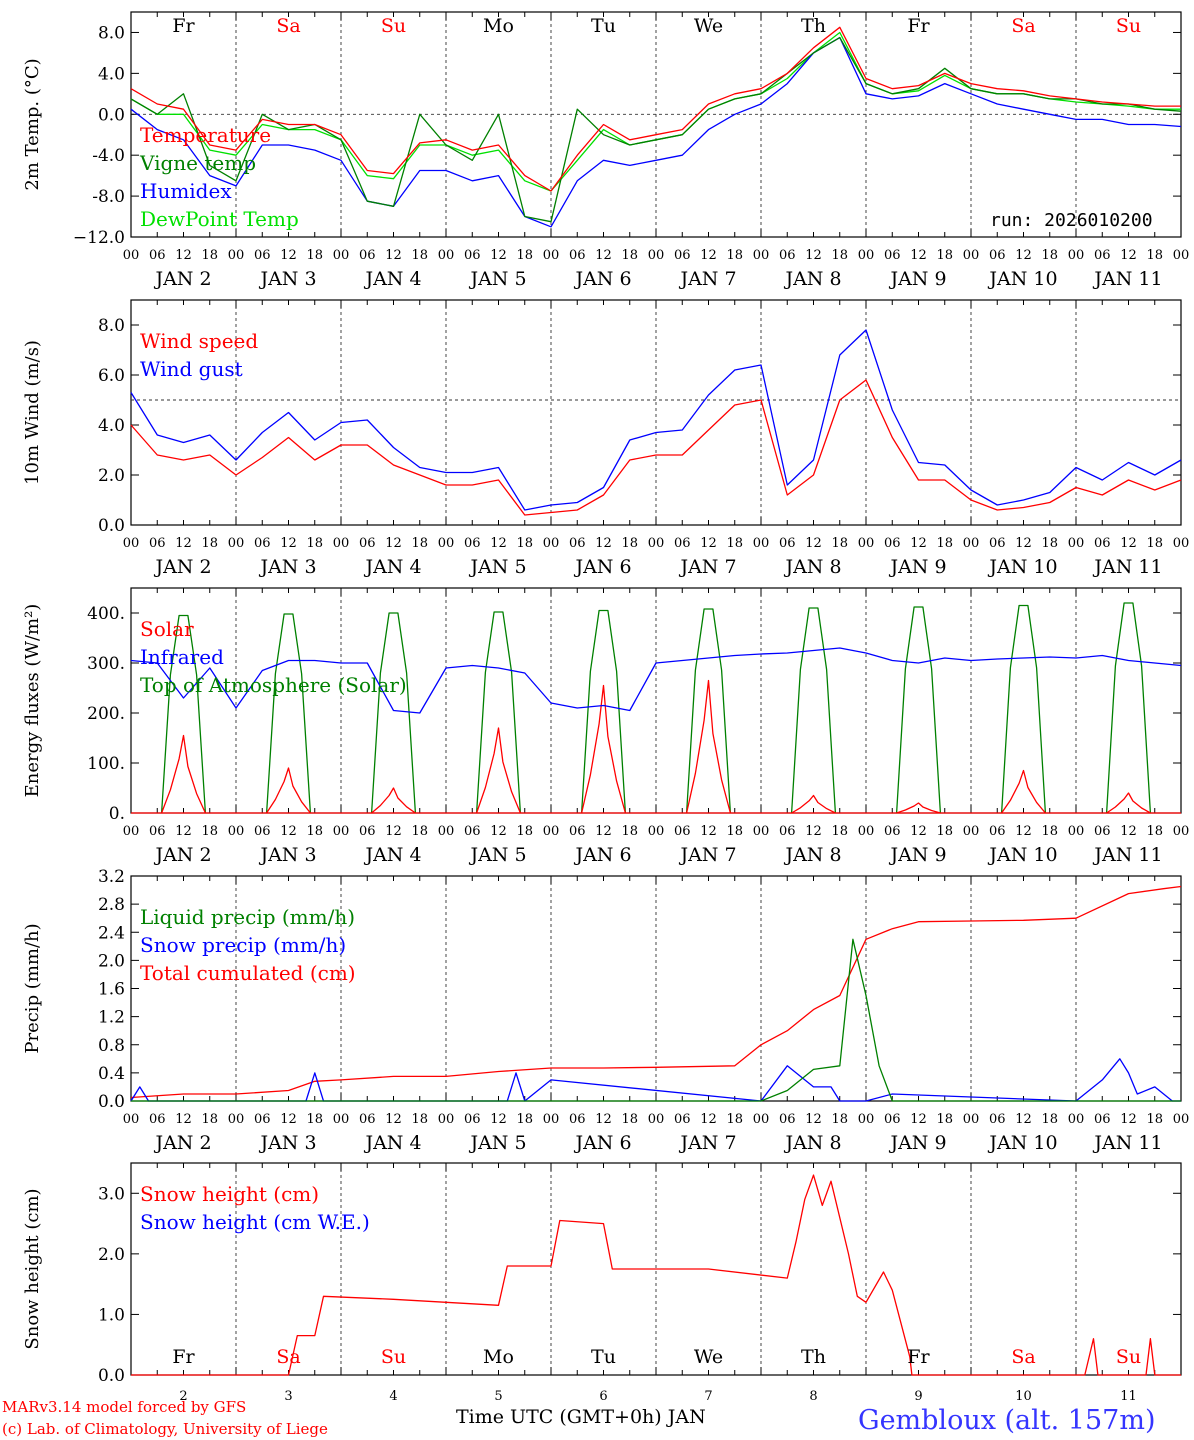  Describe the element at coordinates (108, 197) in the screenshot. I see `y-tick-label: -8.0` at that location.